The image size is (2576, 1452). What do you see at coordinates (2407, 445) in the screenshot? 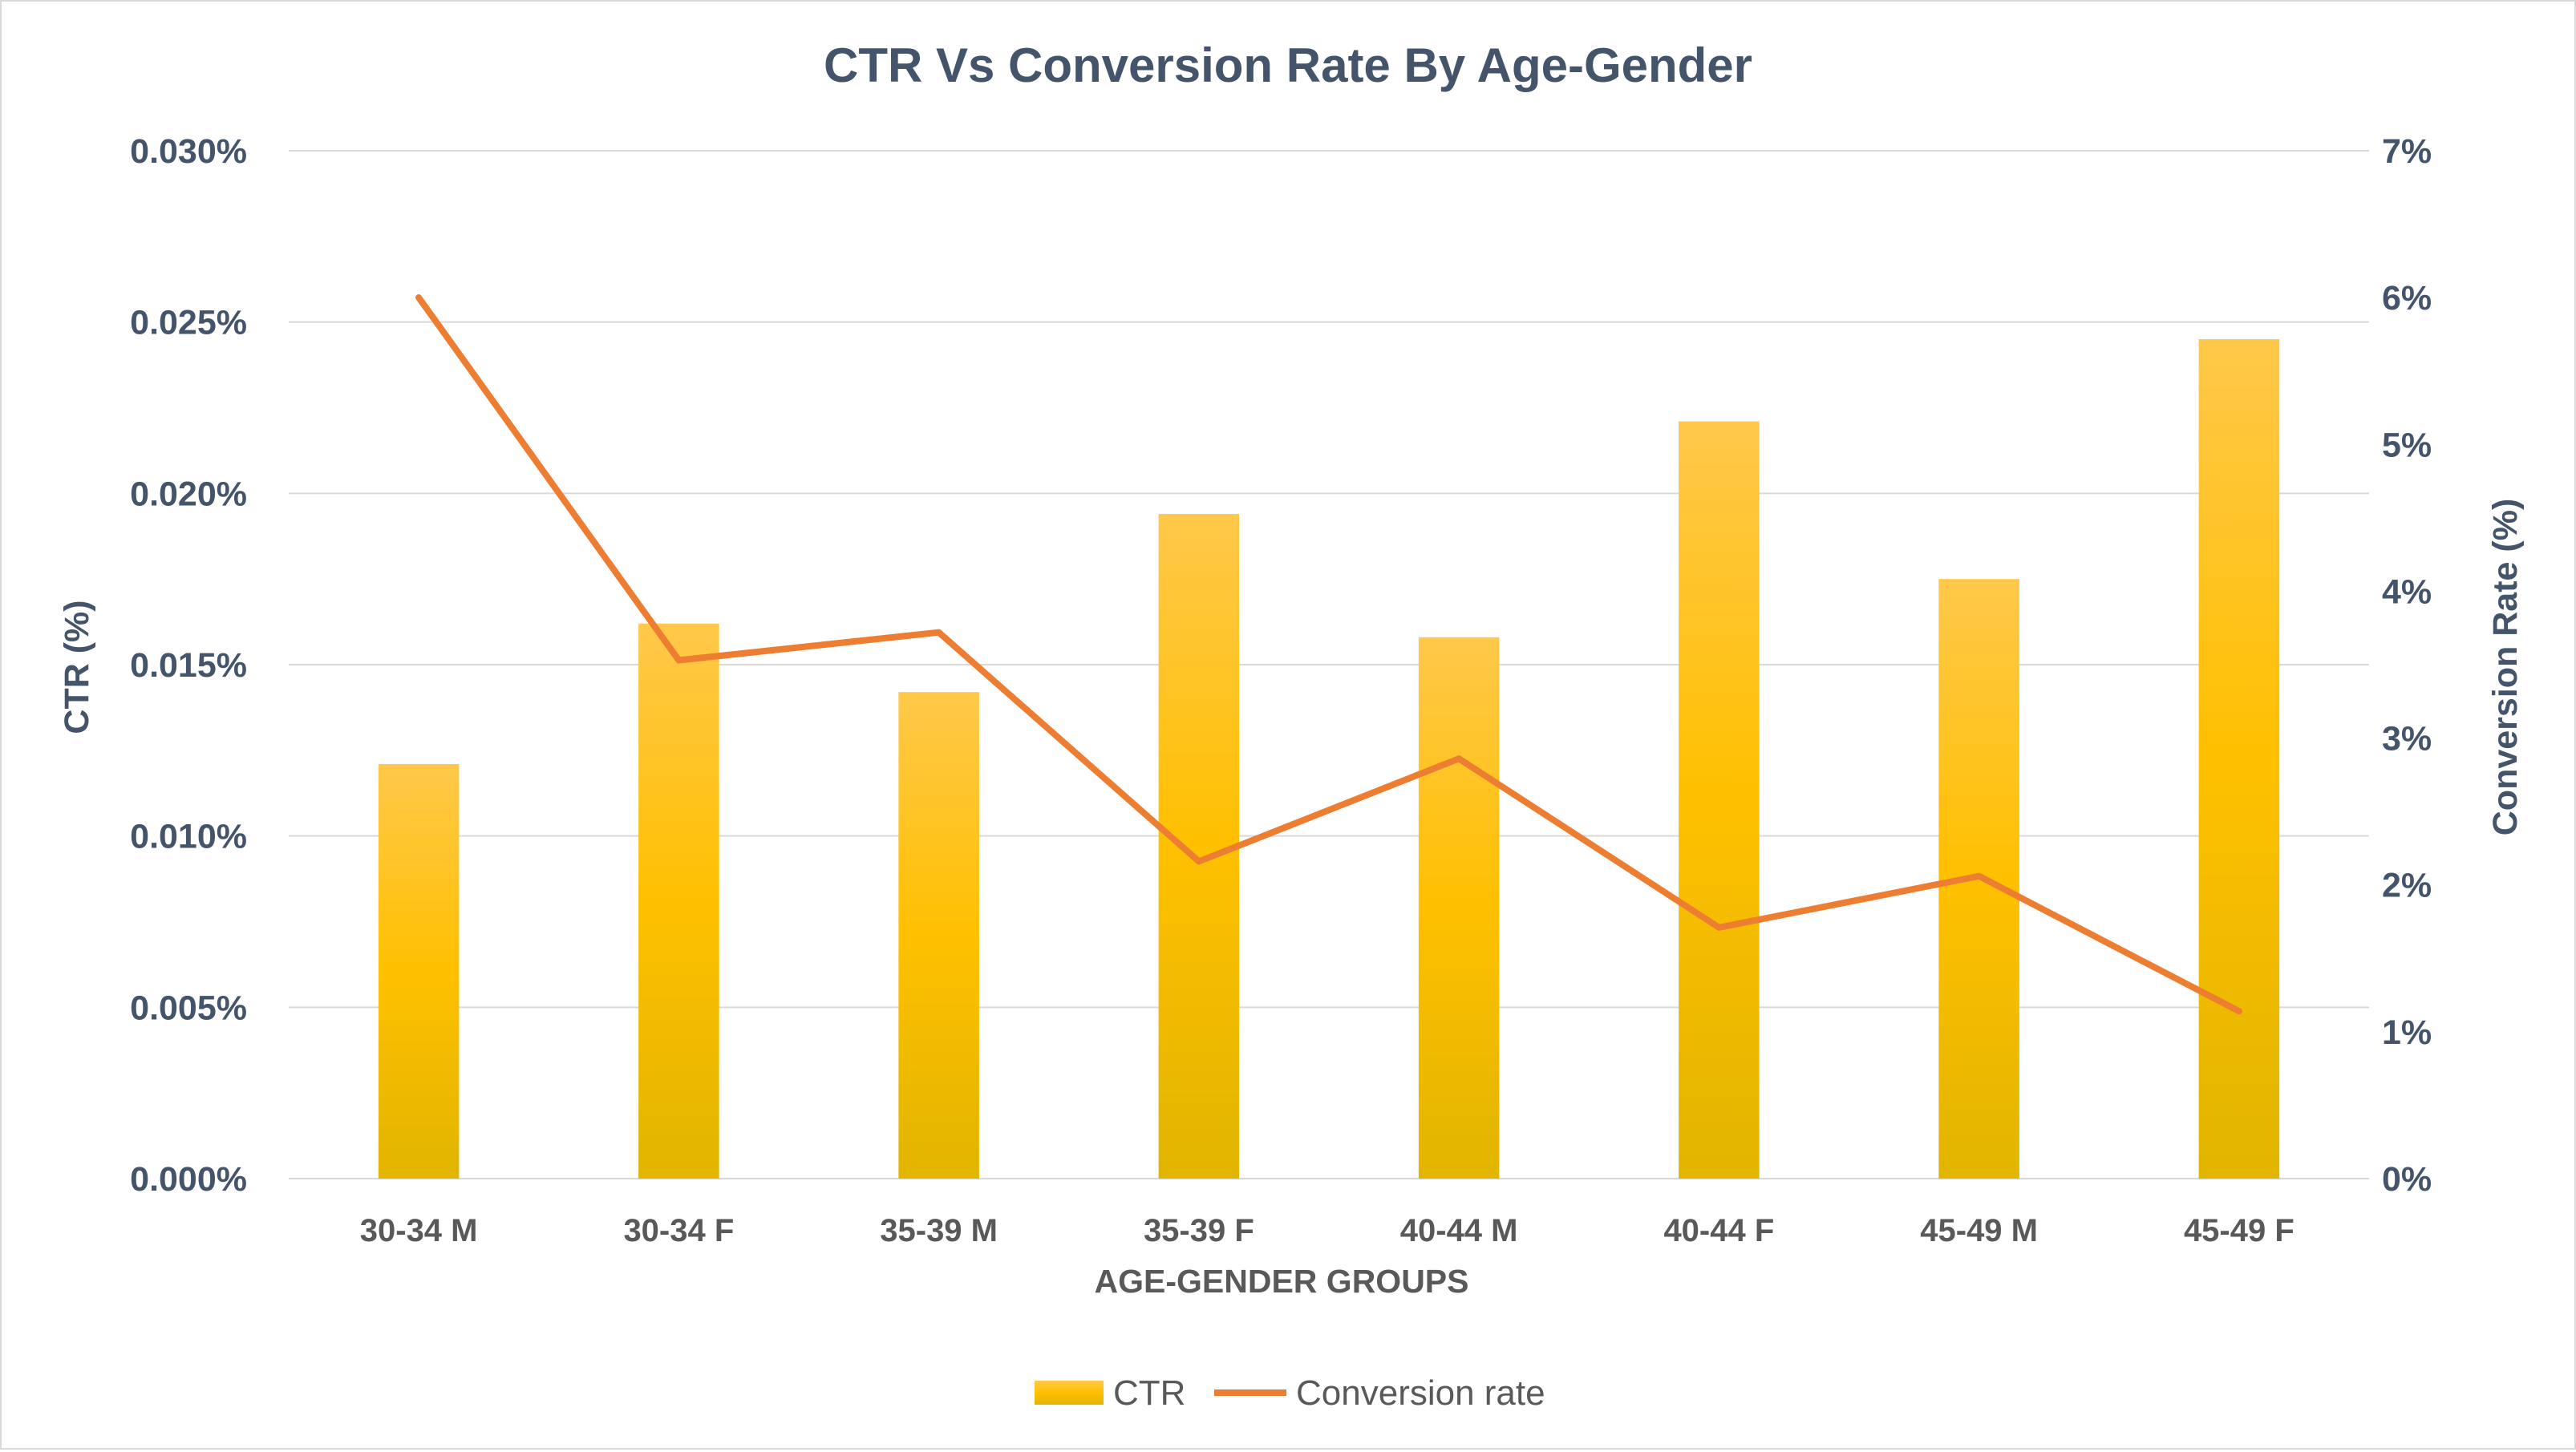
I see `y2-tick-label: 5%` at bounding box center [2407, 445].